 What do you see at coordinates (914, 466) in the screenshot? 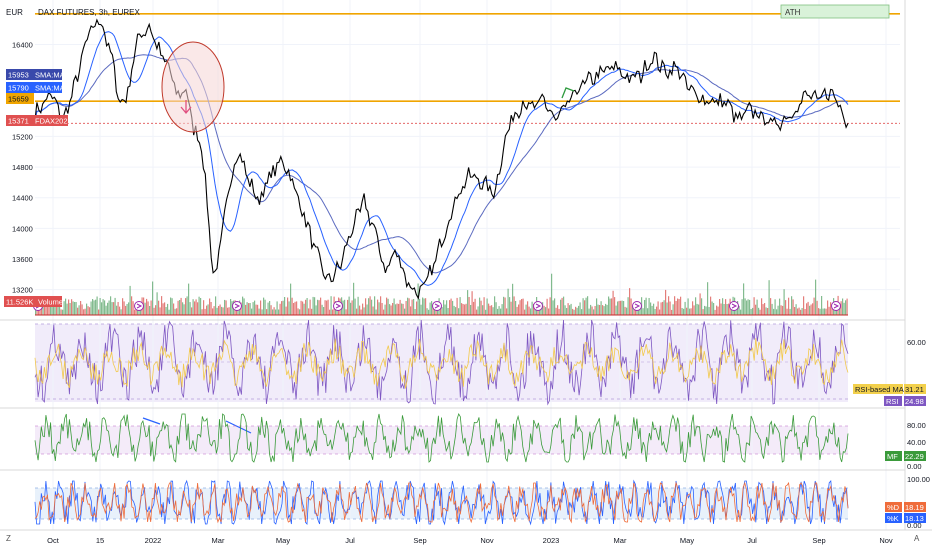
I see `mf-tick-0: 0.00` at bounding box center [914, 466].